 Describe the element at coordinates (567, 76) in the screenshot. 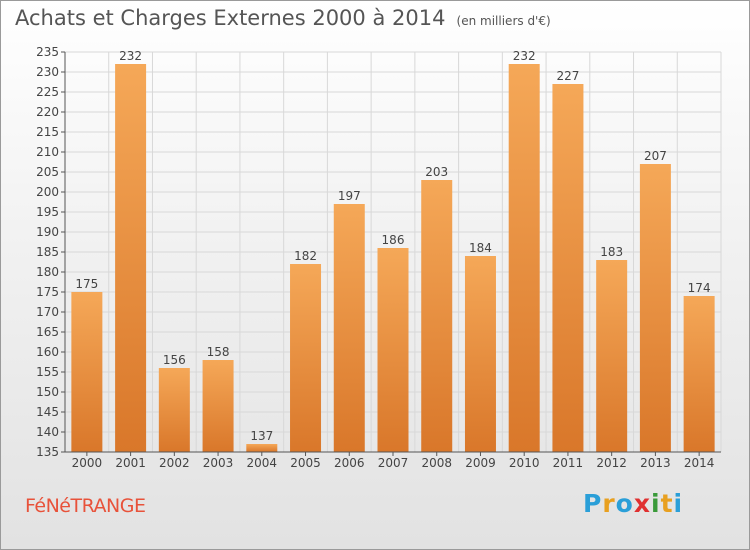

I see `bar-value-label: 227` at that location.